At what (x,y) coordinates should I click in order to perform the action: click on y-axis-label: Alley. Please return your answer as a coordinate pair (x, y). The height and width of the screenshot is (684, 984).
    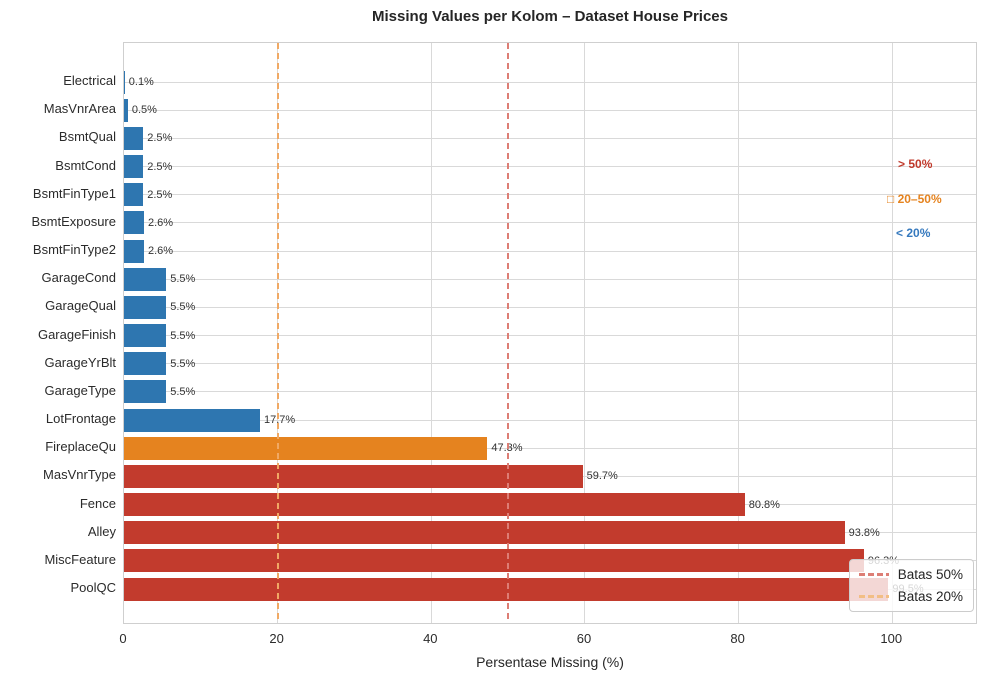
    Looking at the image, I should click on (101, 531).